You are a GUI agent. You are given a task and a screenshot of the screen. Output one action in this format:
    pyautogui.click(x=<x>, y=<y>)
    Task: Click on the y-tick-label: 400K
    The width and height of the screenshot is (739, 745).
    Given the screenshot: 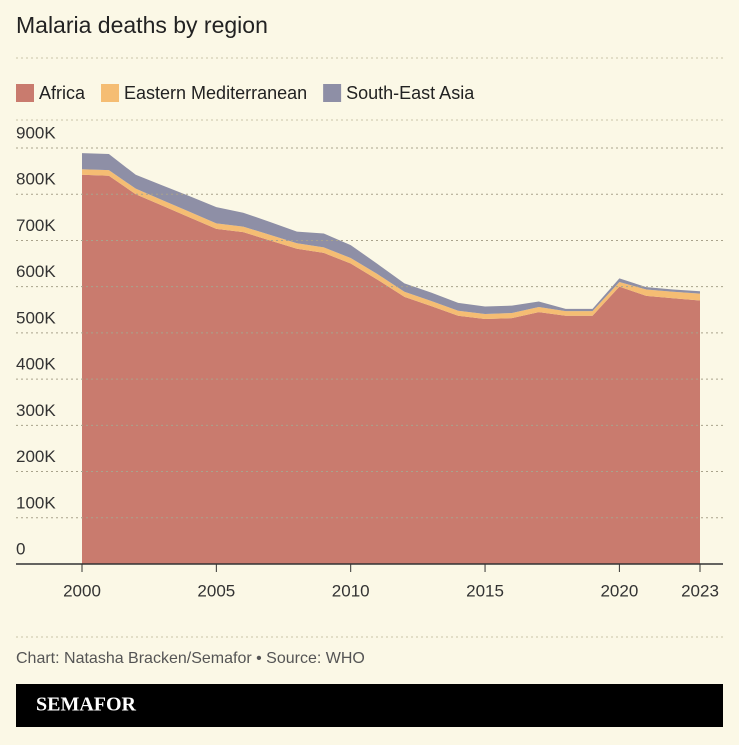 What is the action you would take?
    pyautogui.click(x=36, y=364)
    